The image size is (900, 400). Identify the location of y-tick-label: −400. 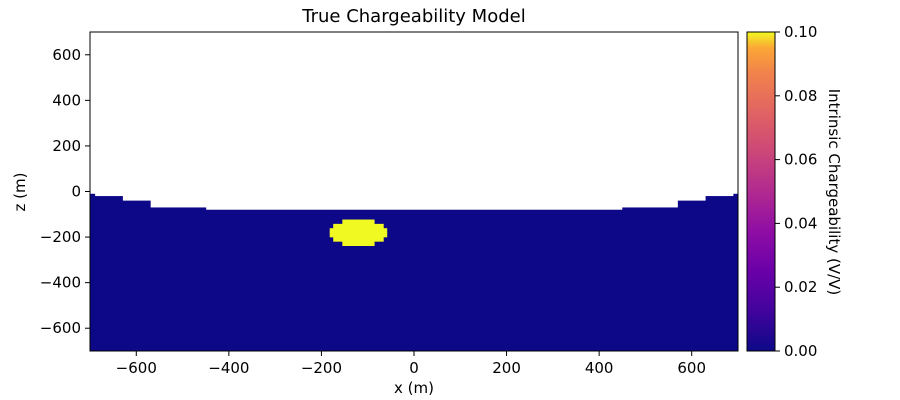
(60, 283).